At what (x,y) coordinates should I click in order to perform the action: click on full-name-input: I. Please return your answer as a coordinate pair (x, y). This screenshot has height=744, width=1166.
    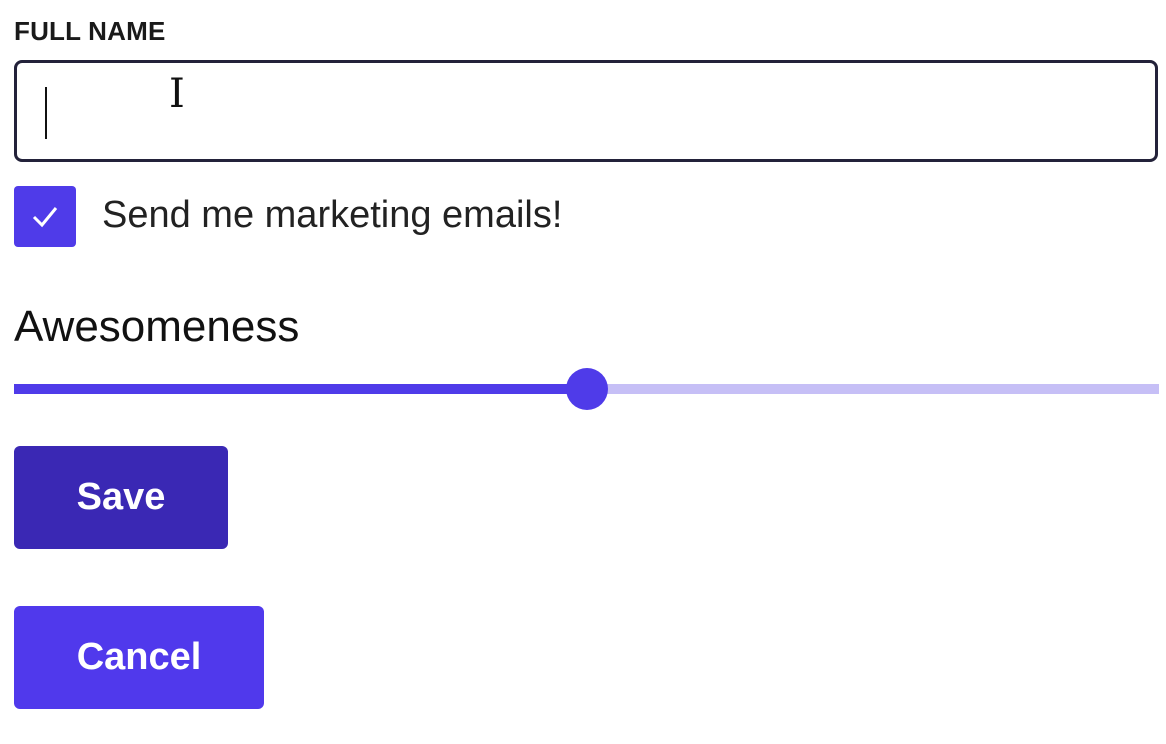
    Looking at the image, I should click on (586, 111).